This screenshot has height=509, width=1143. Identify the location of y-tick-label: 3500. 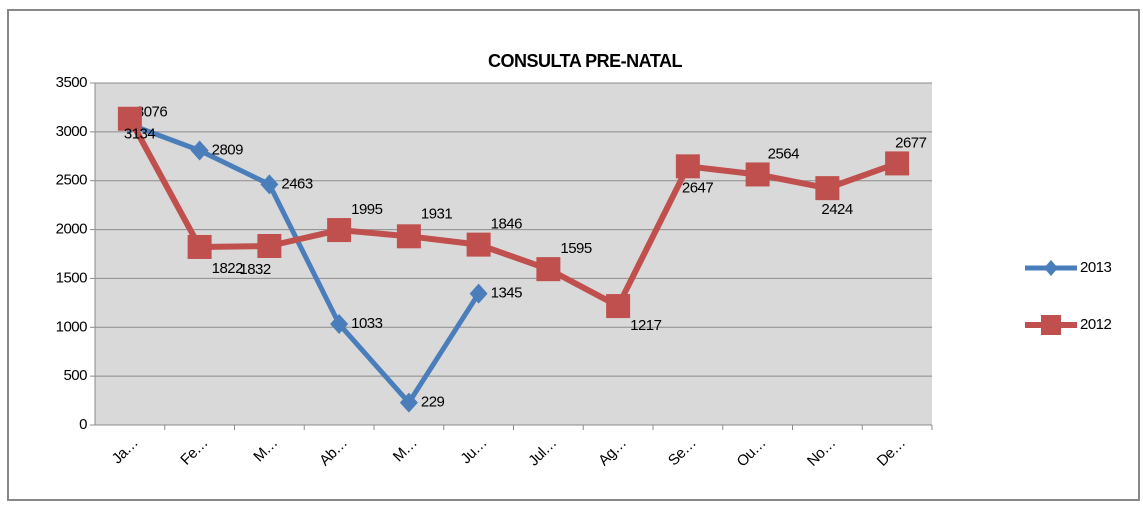
(72, 82).